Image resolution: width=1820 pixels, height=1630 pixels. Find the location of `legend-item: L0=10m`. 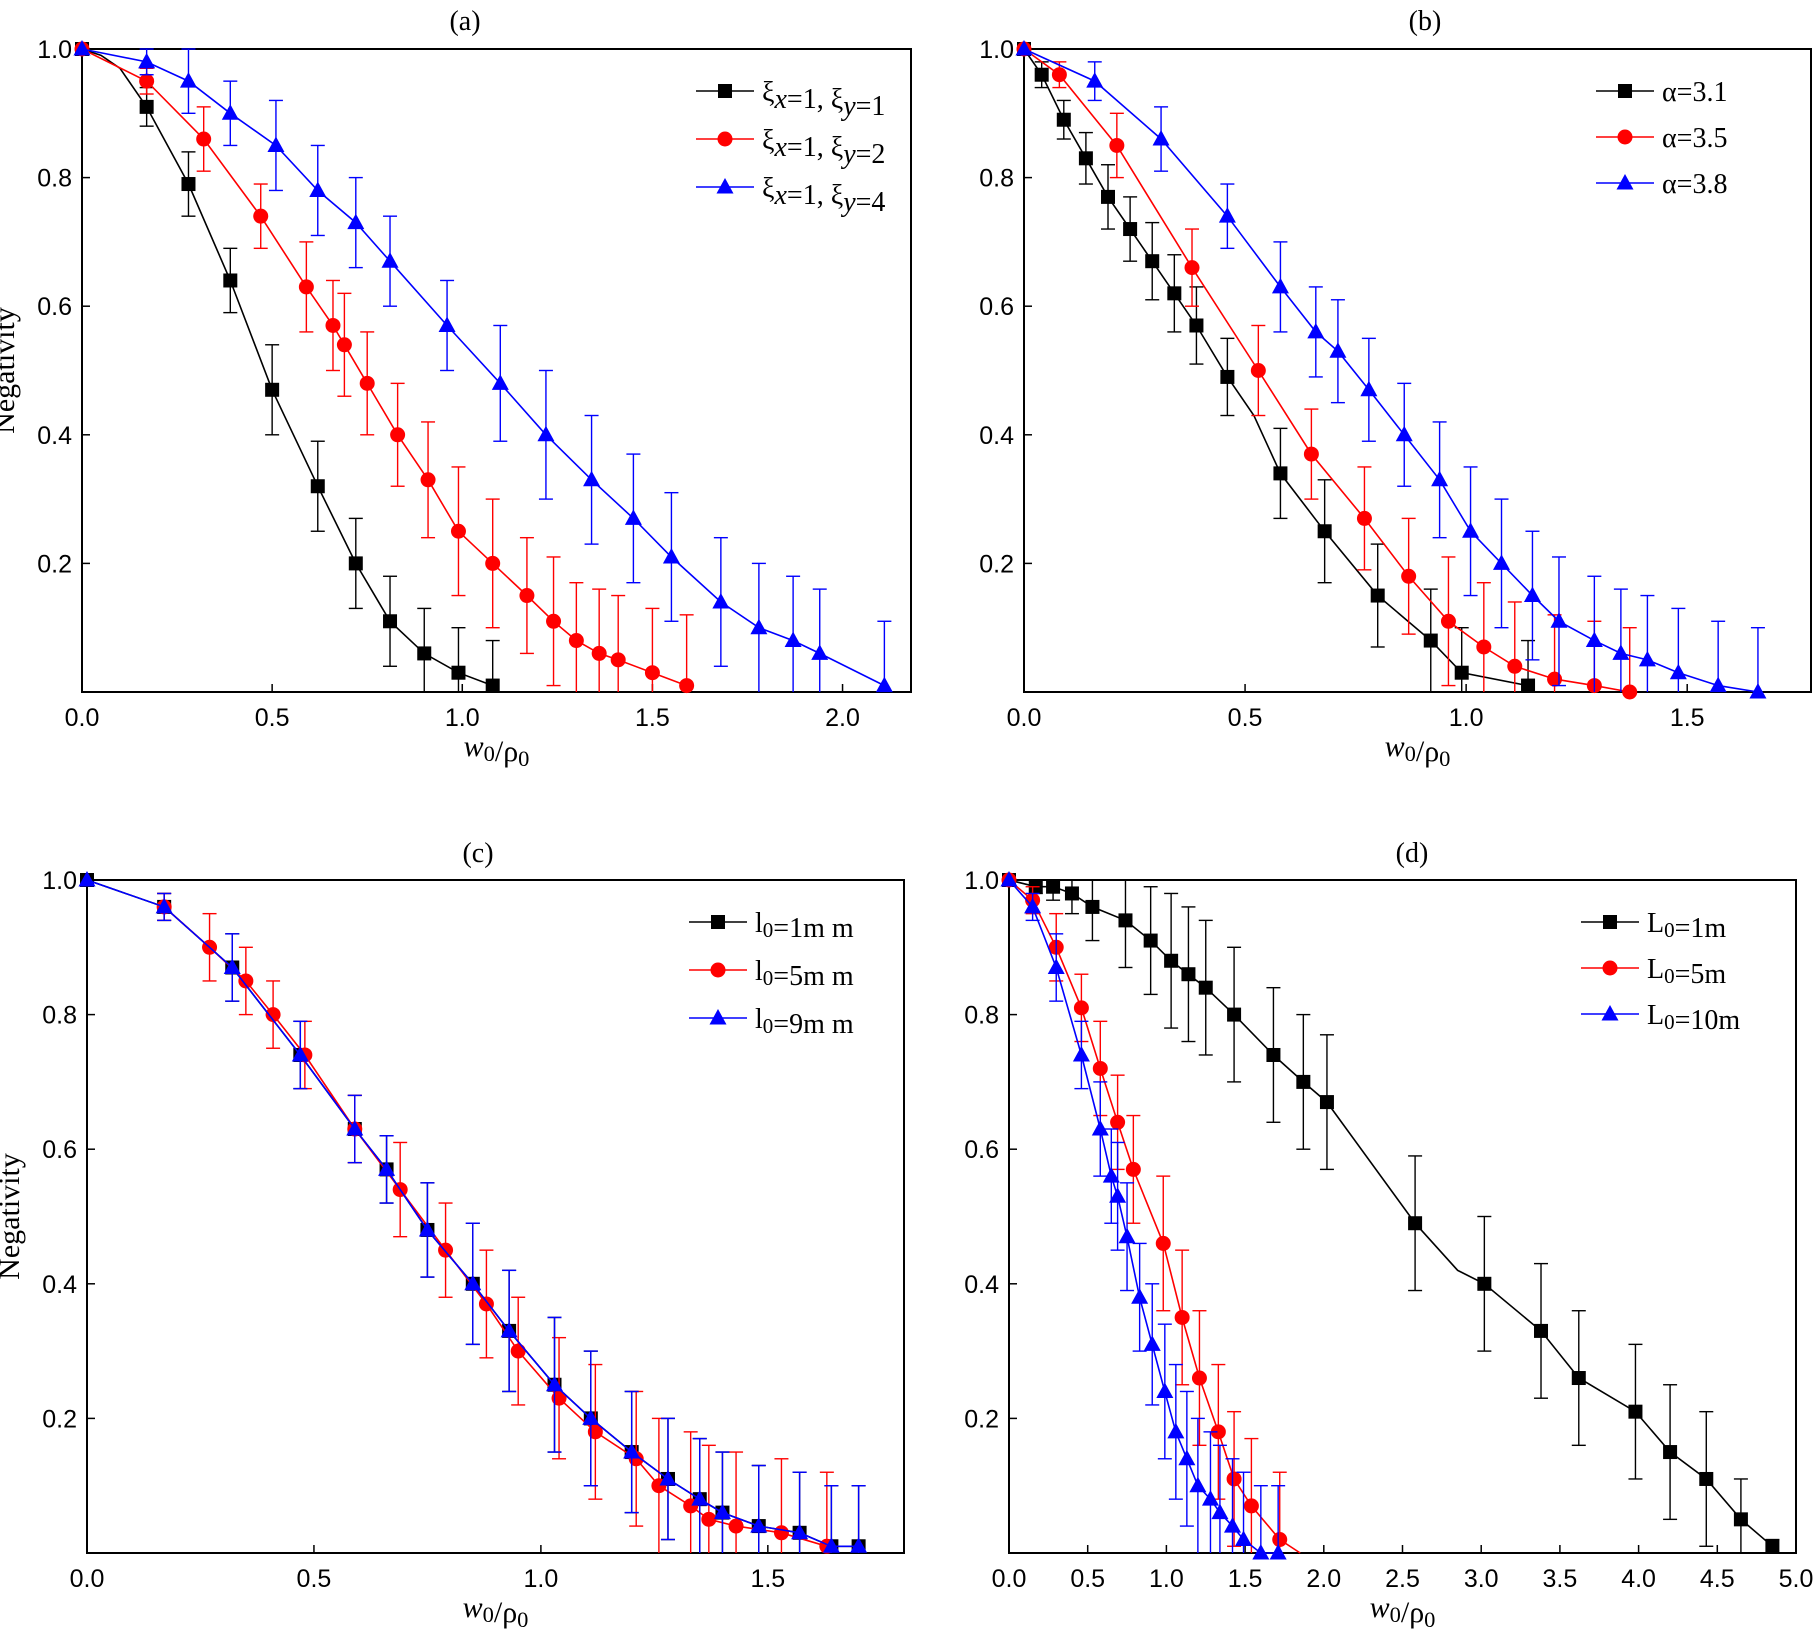

legend-item: L0=10m is located at coordinates (1660, 1018).